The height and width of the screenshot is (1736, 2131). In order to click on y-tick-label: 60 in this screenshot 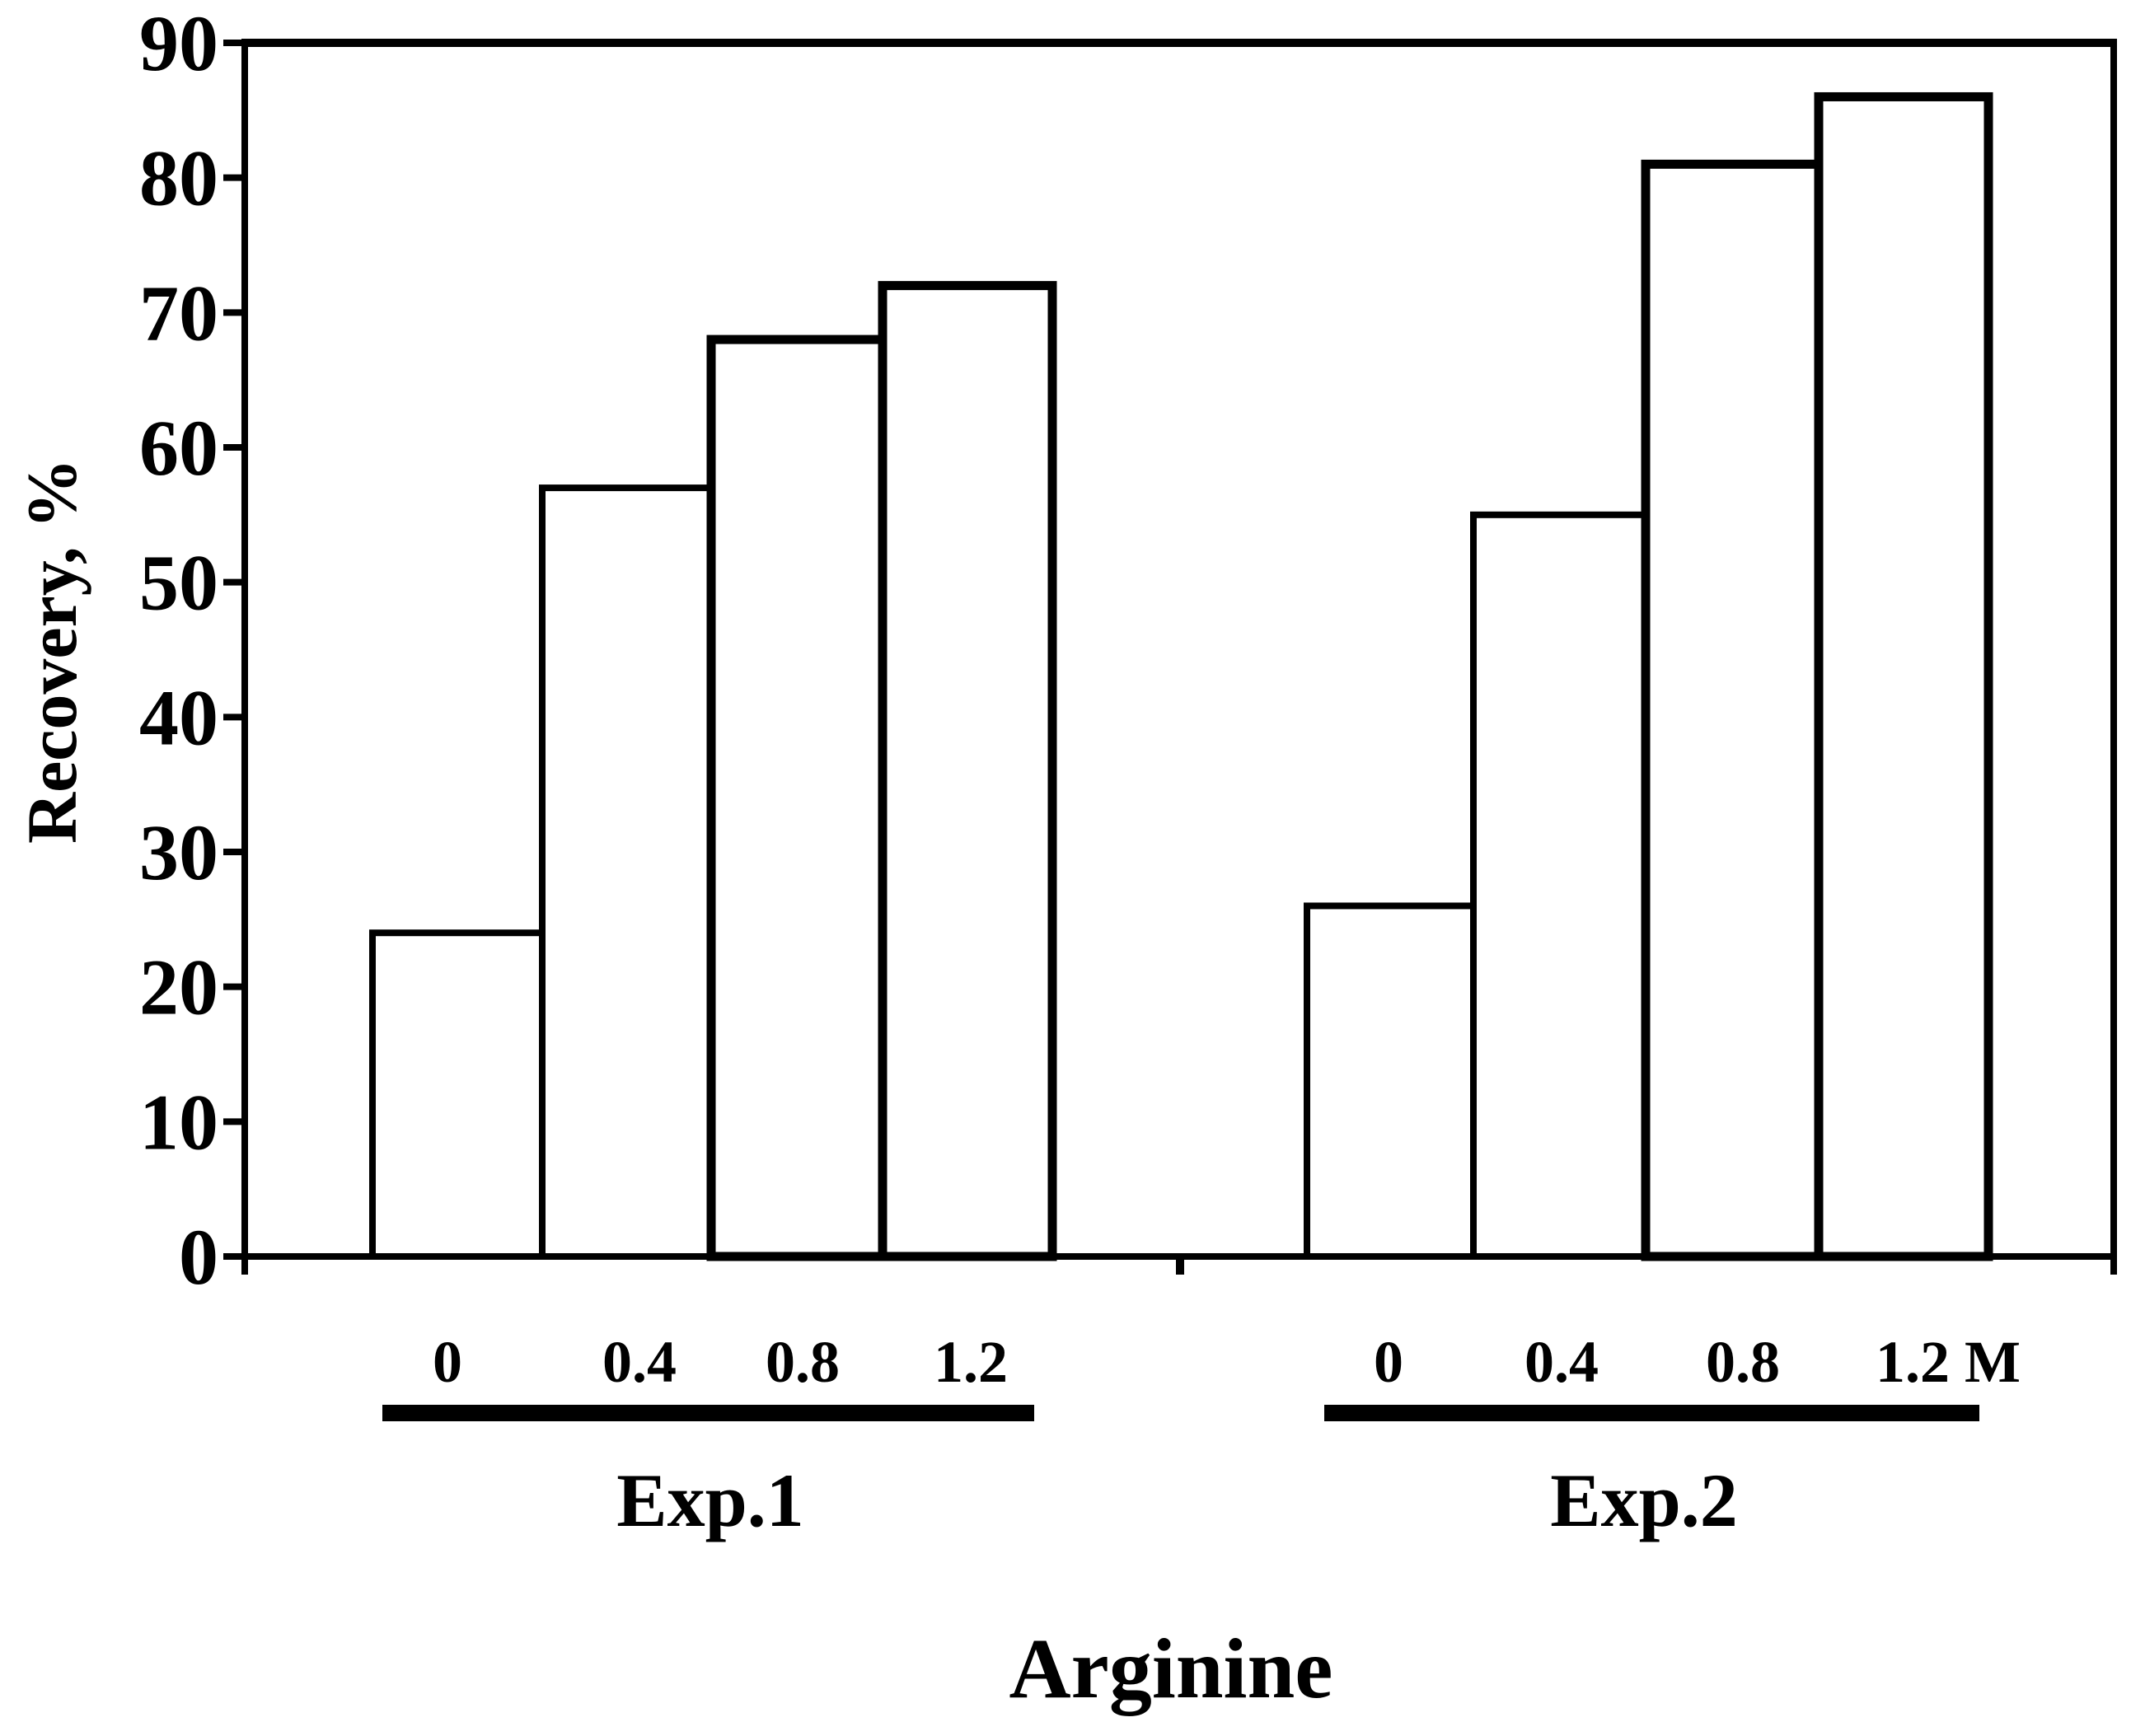, I will do `click(178, 448)`.